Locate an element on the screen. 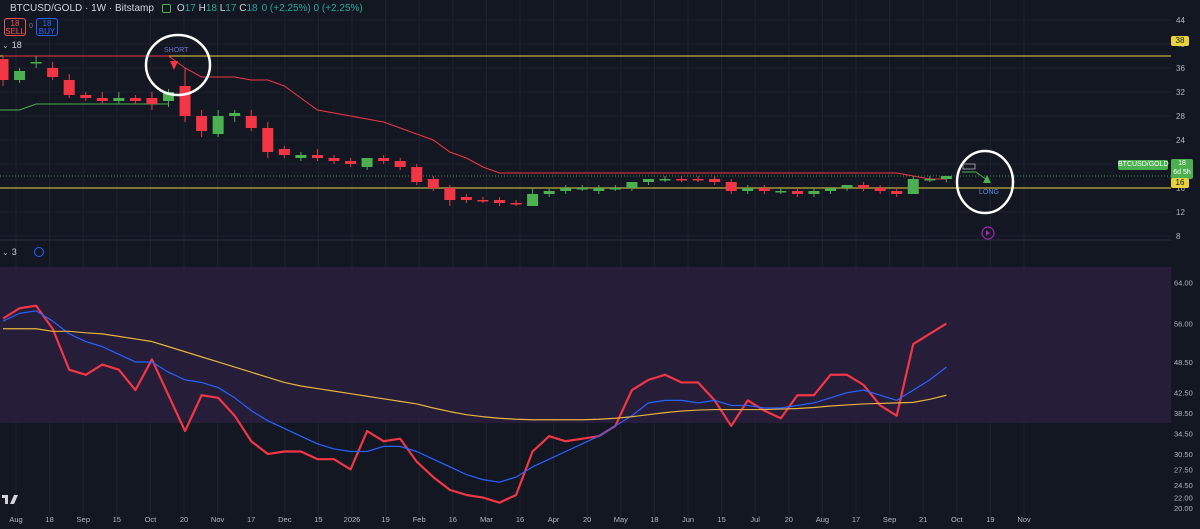  time-tick: 19 is located at coordinates (990, 519).